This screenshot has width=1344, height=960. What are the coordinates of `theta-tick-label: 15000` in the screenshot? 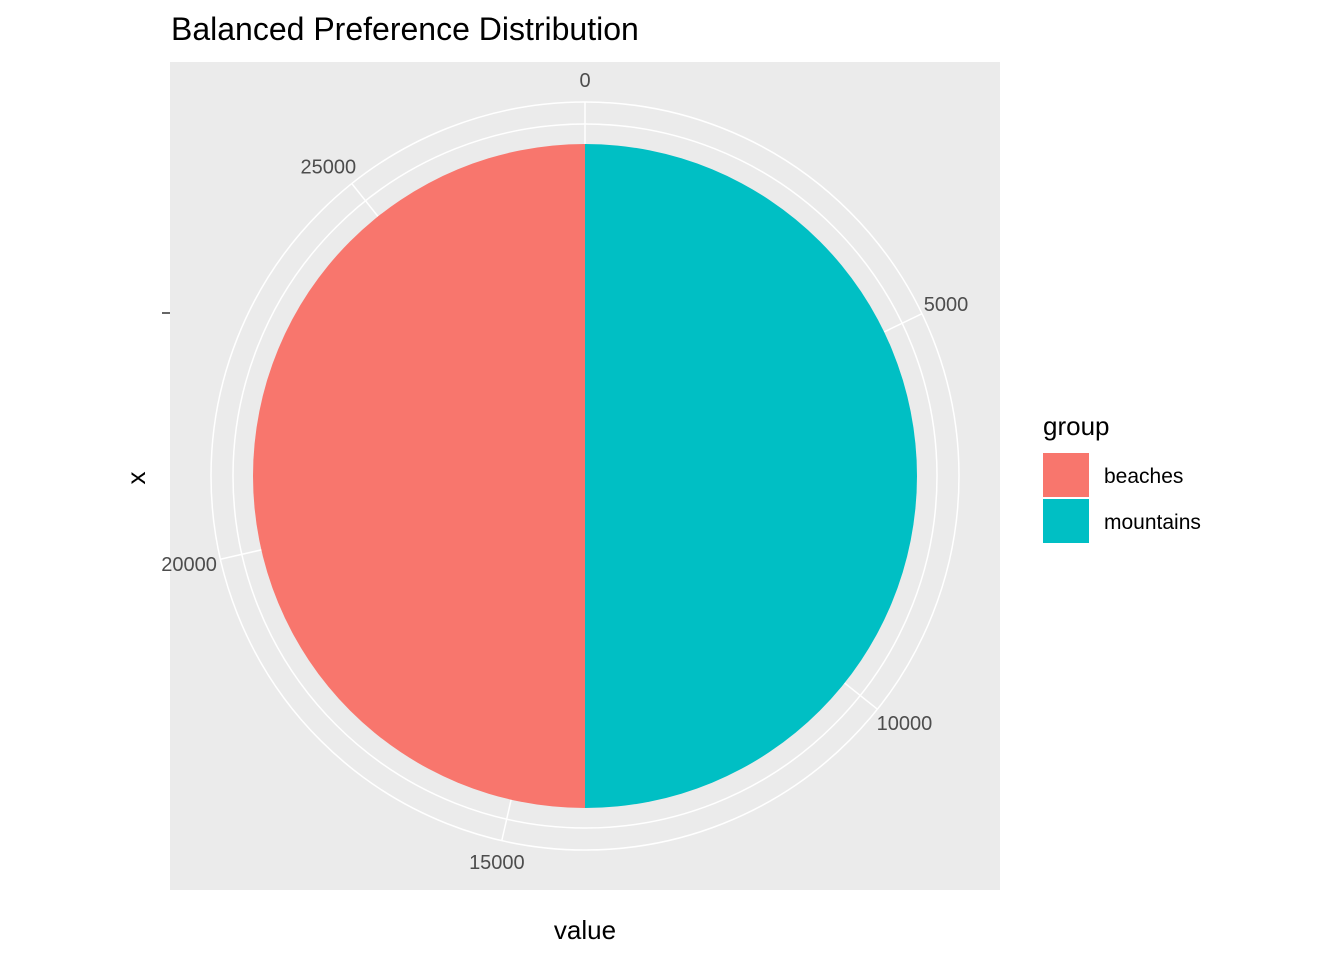 It's located at (497, 863).